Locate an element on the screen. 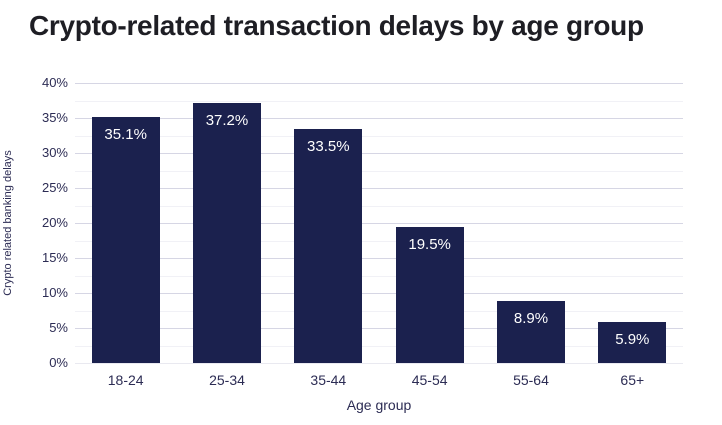 The width and height of the screenshot is (722, 425). bar-55-64: 8.9% is located at coordinates (530, 331).